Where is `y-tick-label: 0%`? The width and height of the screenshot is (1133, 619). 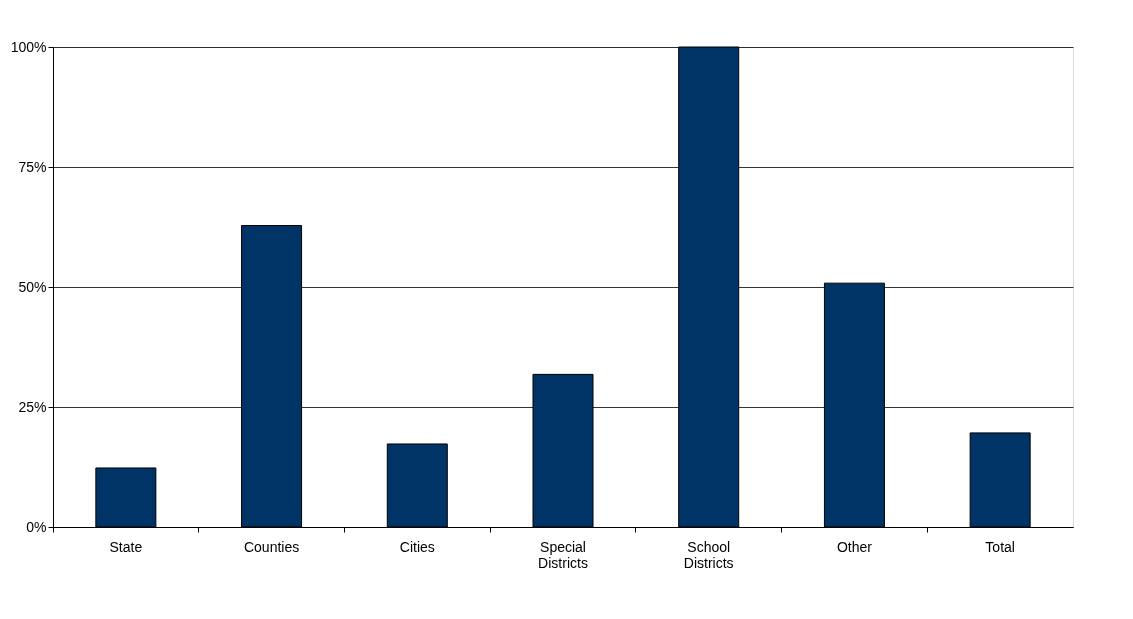 y-tick-label: 0% is located at coordinates (36, 526).